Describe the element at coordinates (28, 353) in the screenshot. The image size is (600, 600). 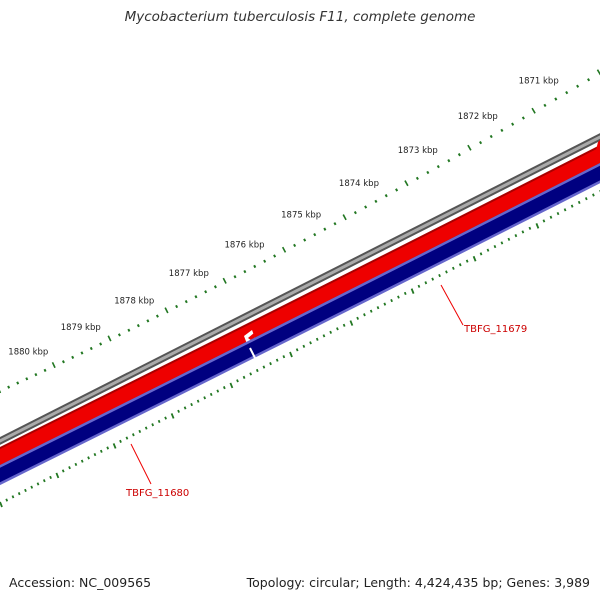
I see `ruler-label: 1880 kbp` at that location.